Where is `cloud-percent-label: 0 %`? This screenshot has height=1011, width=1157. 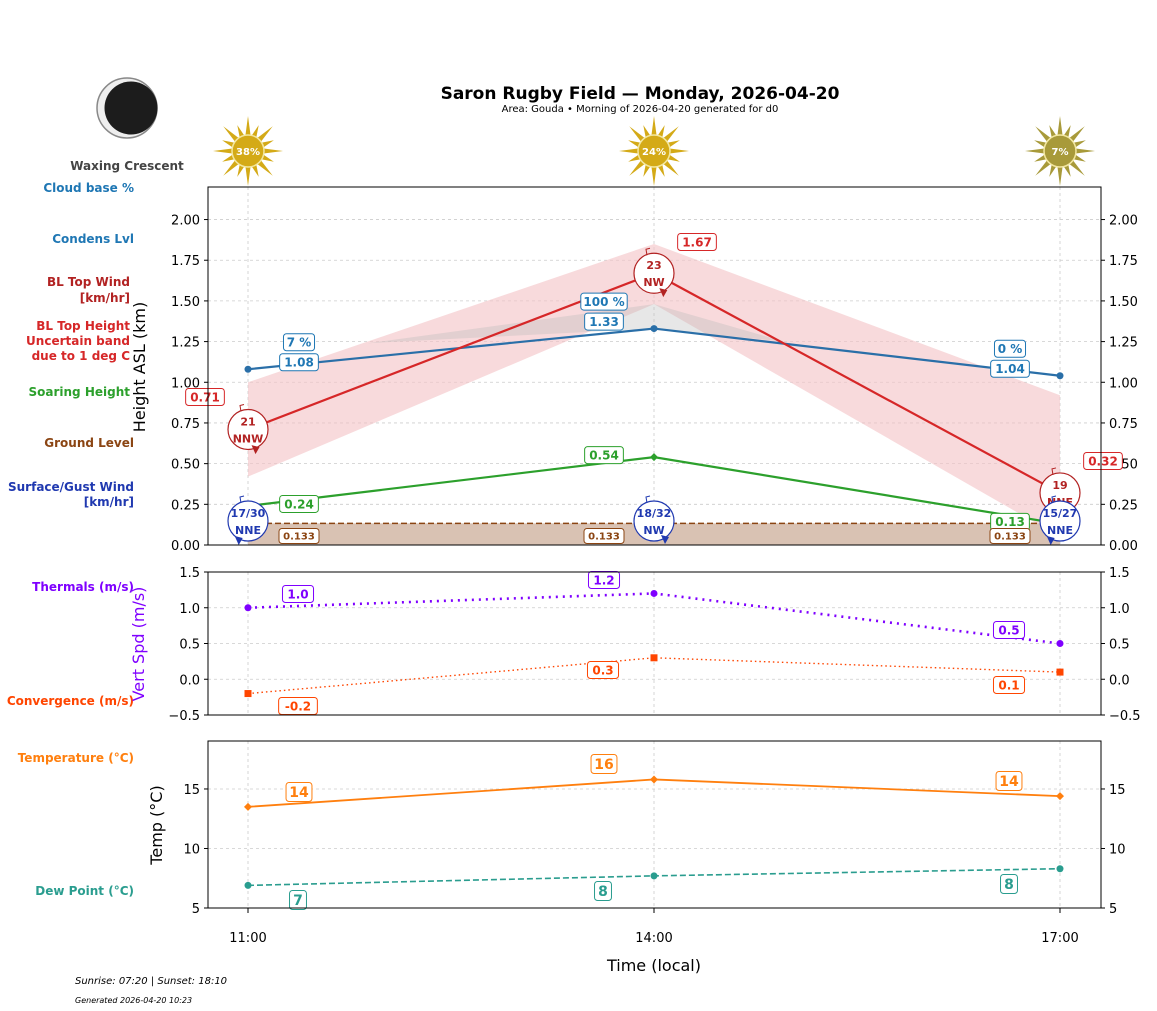
cloud-percent-label: 0 % is located at coordinates (1010, 348).